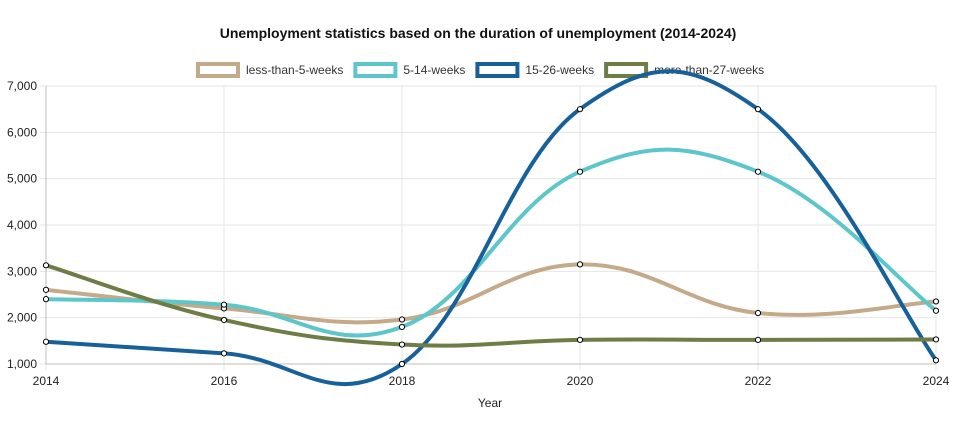 The height and width of the screenshot is (422, 962). Describe the element at coordinates (294, 70) in the screenshot. I see `legend-label: less-than-5-weeks` at that location.